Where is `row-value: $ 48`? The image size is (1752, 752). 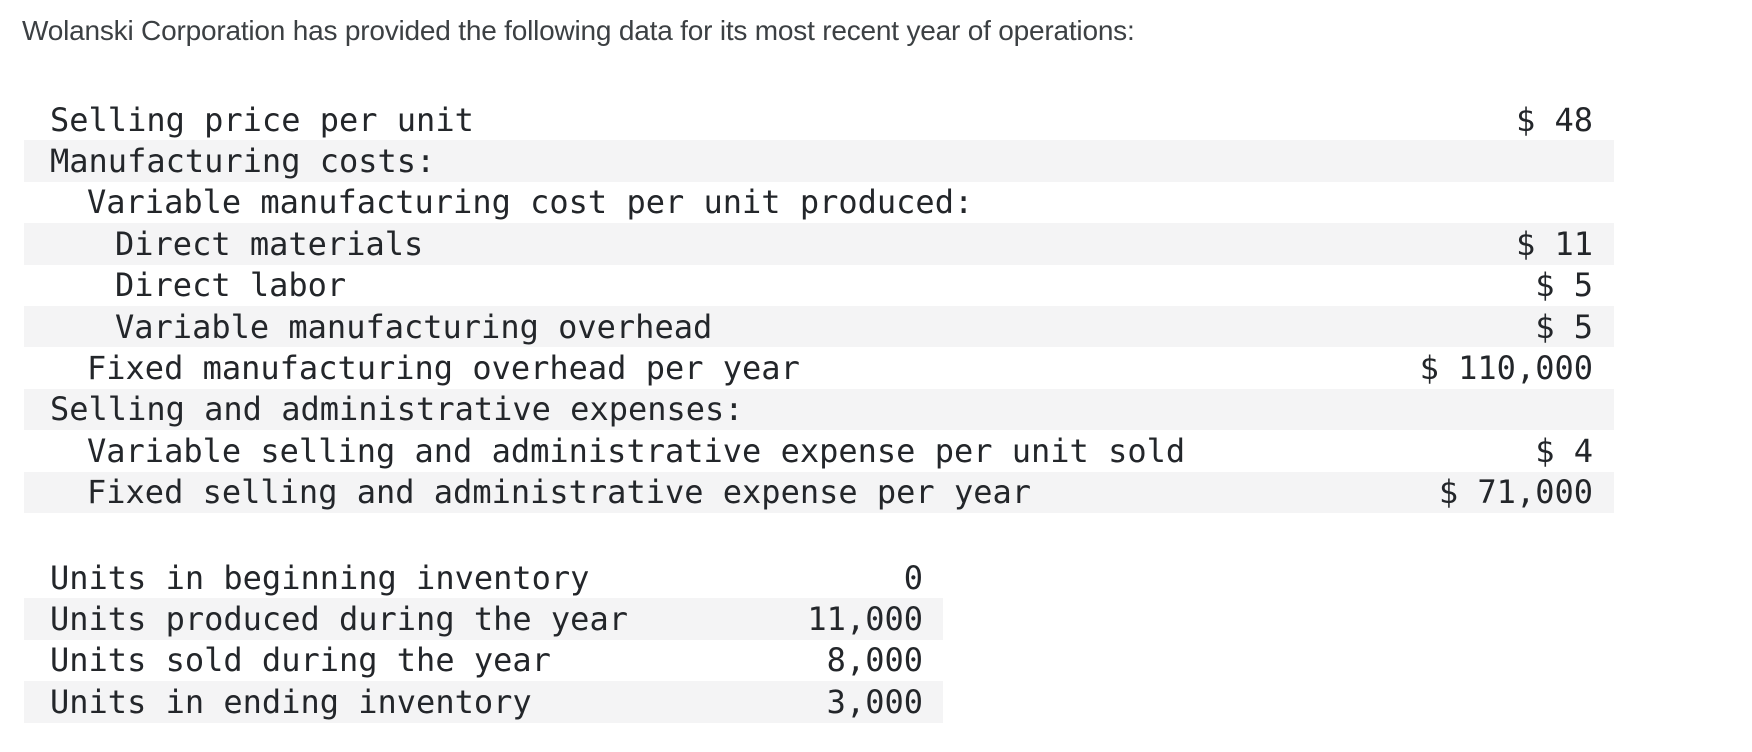
row-value: $ 48 is located at coordinates (1554, 119).